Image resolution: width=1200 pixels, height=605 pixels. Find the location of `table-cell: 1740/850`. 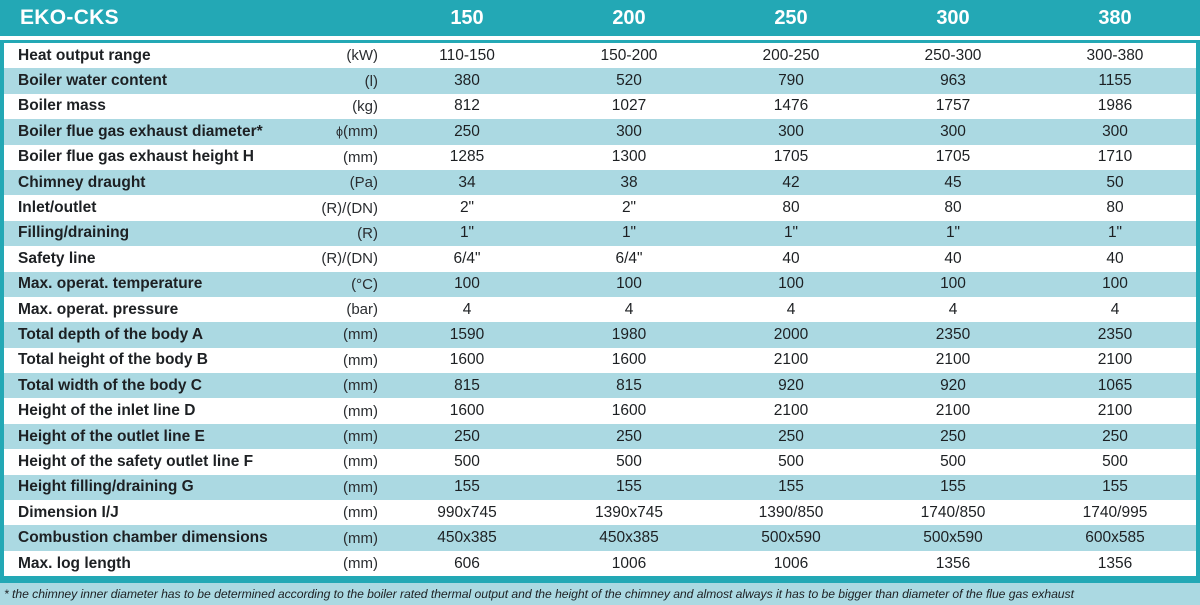

table-cell: 1740/850 is located at coordinates (953, 512).